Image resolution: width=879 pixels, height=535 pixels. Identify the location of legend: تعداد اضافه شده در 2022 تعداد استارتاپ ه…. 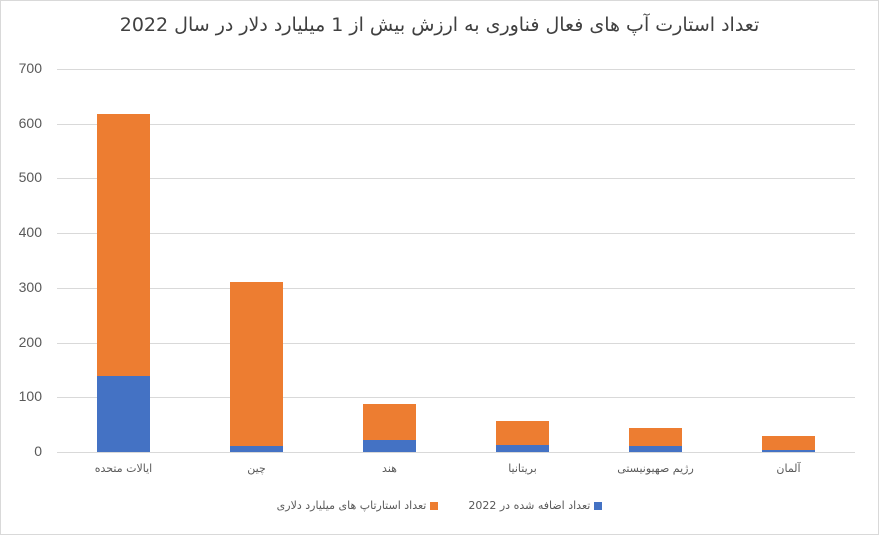
(439, 505).